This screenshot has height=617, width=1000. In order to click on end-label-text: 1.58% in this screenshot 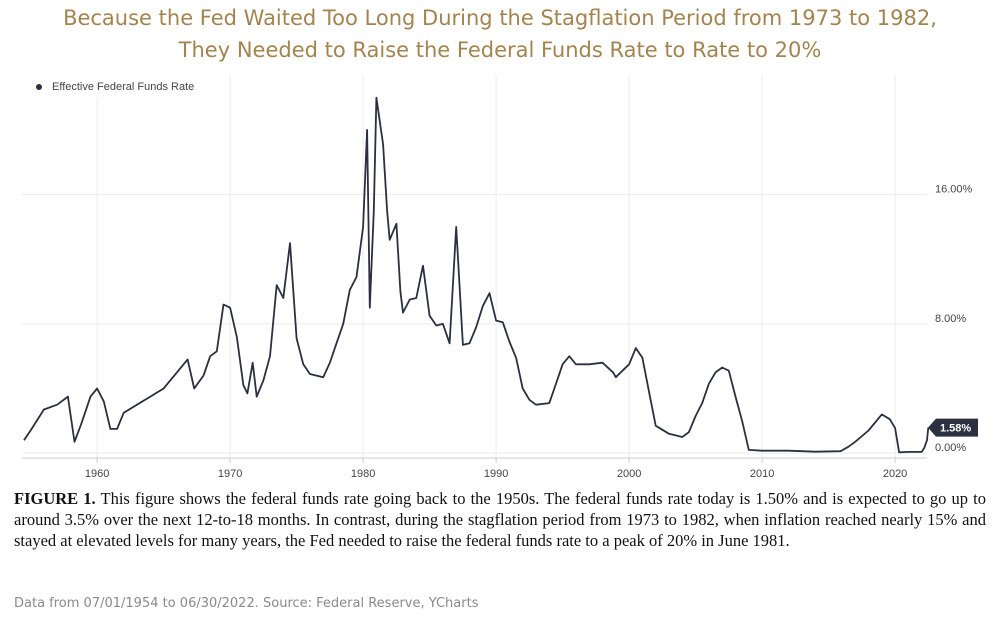, I will do `click(955, 429)`.